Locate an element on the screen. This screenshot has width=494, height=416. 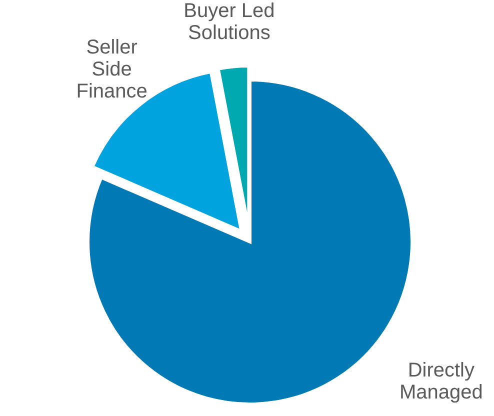
slice-label: Seller Side Finance is located at coordinates (112, 69).